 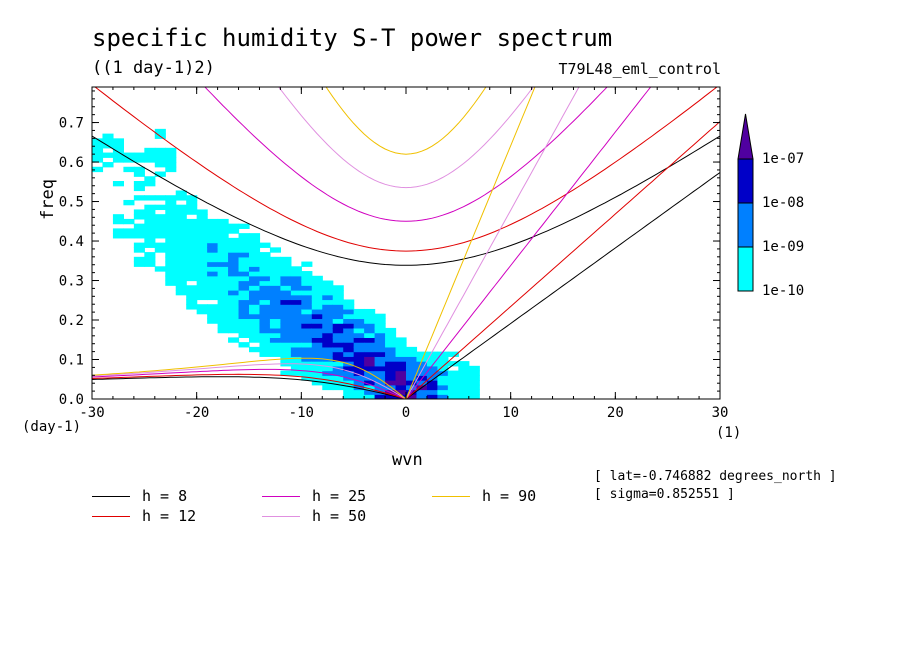 I want to click on latitude-info: [ lat=-0.746882 degrees_north ], so click(x=715, y=476).